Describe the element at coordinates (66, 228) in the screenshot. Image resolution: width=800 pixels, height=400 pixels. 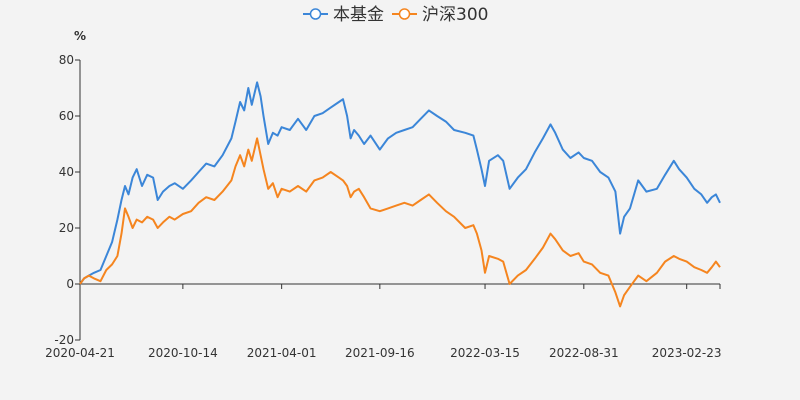
I see `y-tick-label: 20` at that location.